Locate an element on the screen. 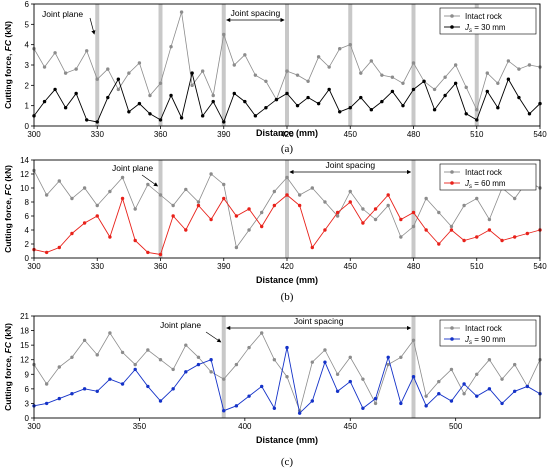  x-tick-label: 540 is located at coordinates (540, 266).